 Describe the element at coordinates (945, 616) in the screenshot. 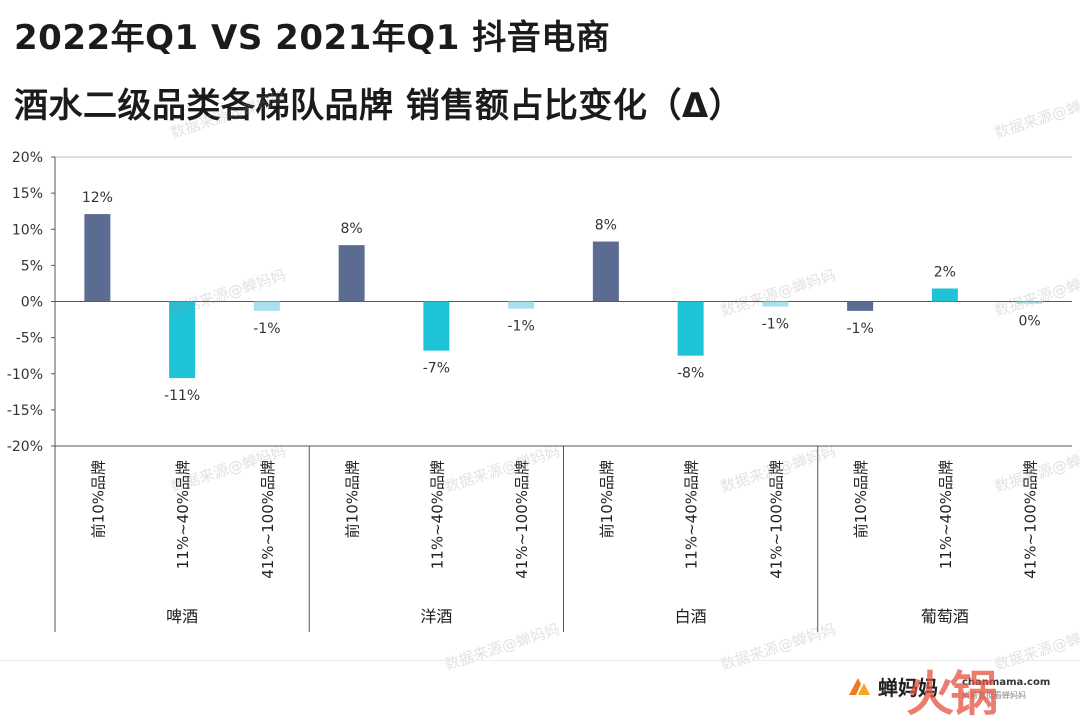

I see `group-label: 葡萄酒` at that location.